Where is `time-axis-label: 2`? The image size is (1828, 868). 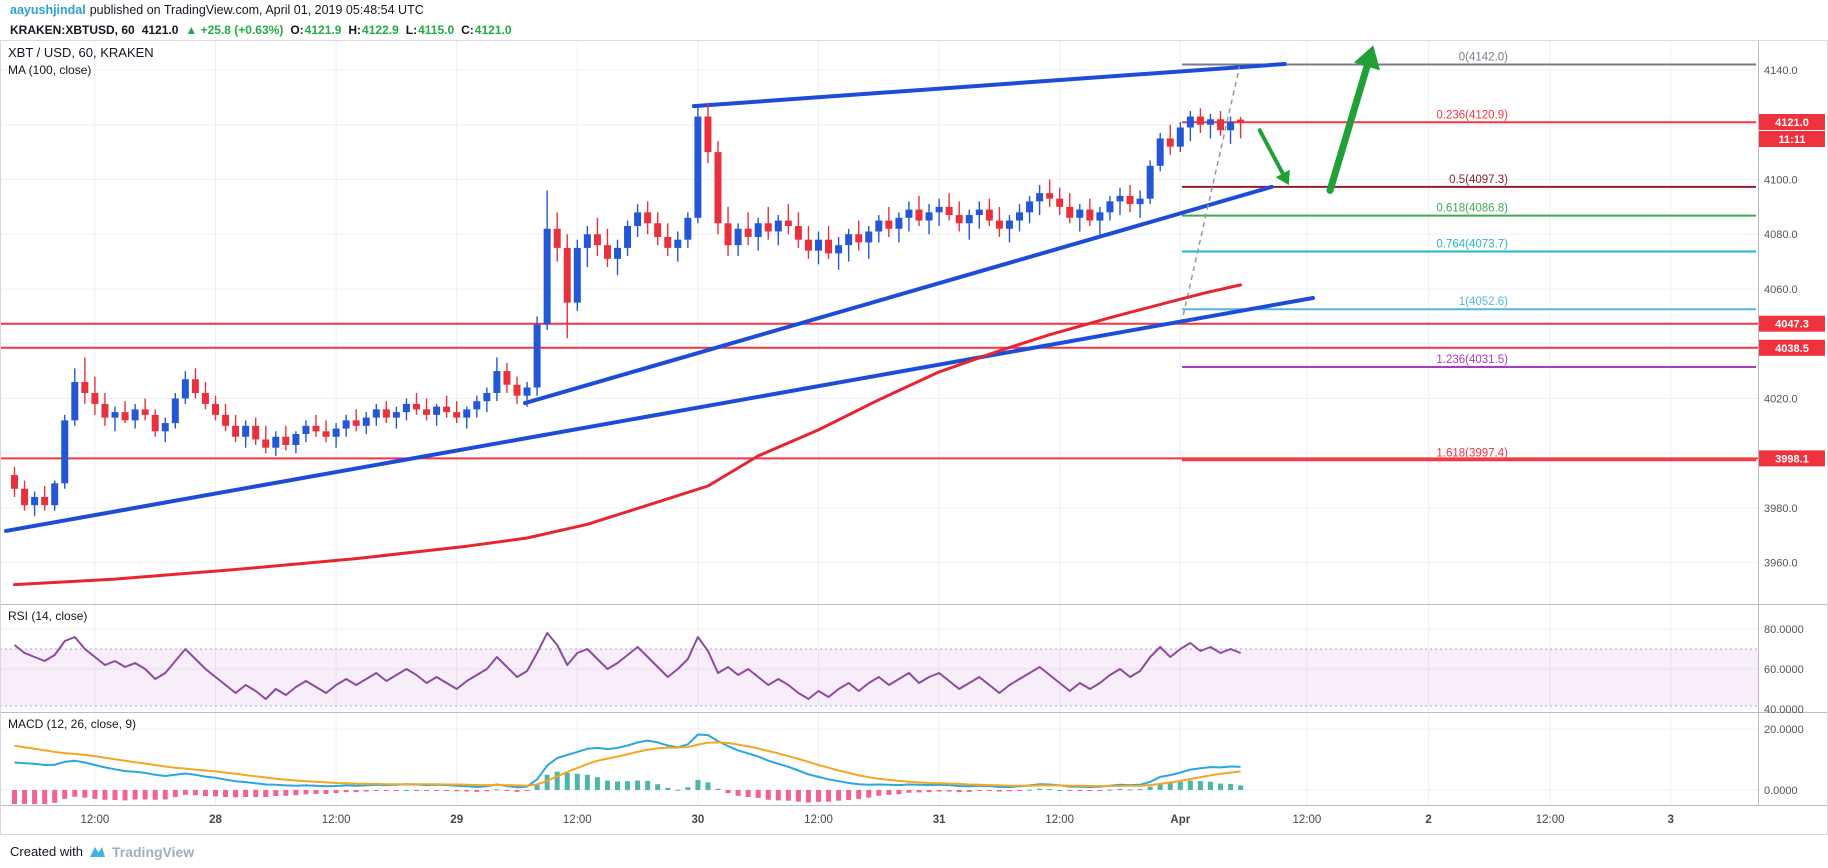 time-axis-label: 2 is located at coordinates (1428, 820).